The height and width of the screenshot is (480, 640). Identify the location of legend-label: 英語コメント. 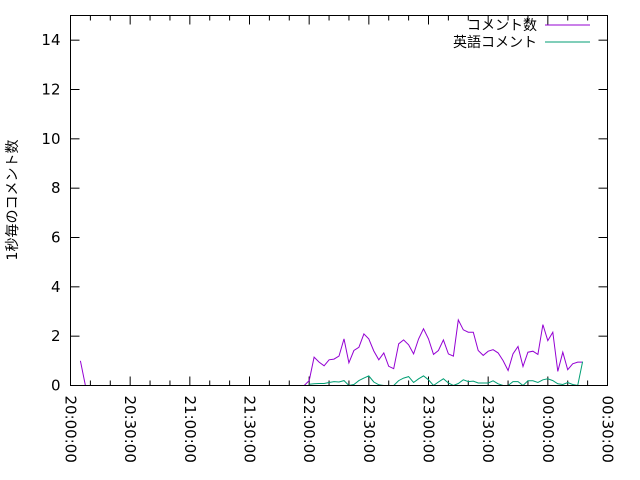
(495, 42).